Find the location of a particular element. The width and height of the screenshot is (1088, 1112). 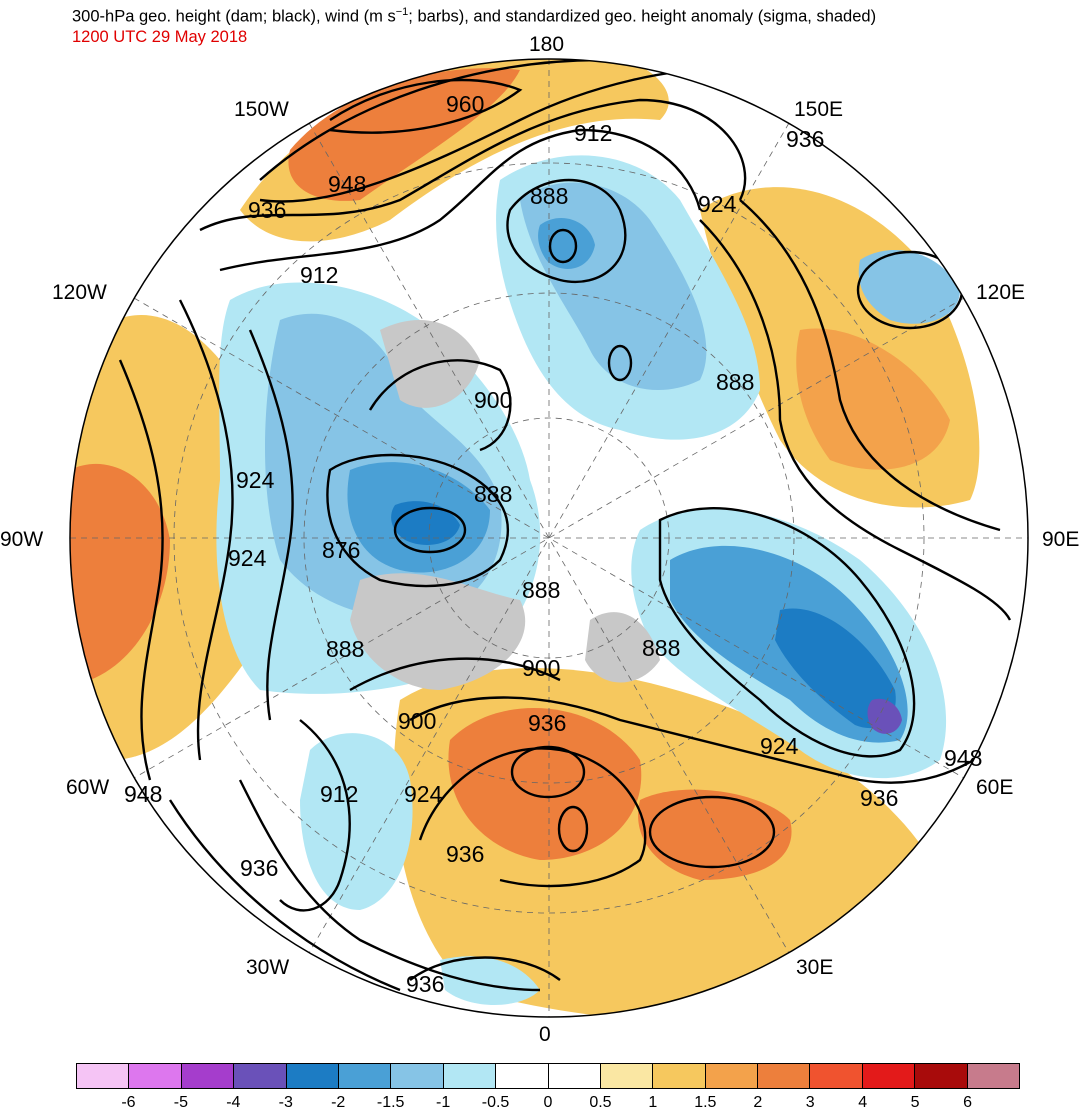

lon-label-90w: 90W is located at coordinates (21, 539).